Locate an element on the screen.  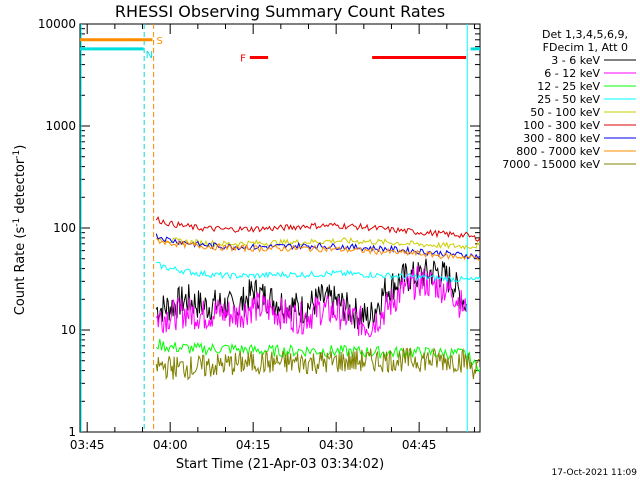
y-tick-label: 1 is located at coordinates (72, 432).